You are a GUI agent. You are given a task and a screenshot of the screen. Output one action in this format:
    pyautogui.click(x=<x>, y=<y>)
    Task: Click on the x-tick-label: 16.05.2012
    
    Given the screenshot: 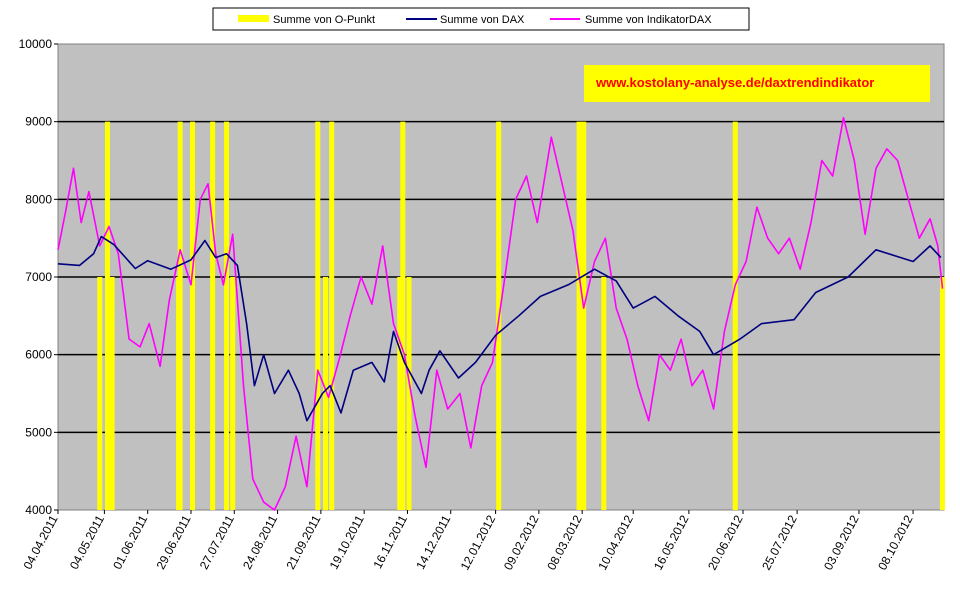 What is the action you would take?
    pyautogui.click(x=671, y=543)
    